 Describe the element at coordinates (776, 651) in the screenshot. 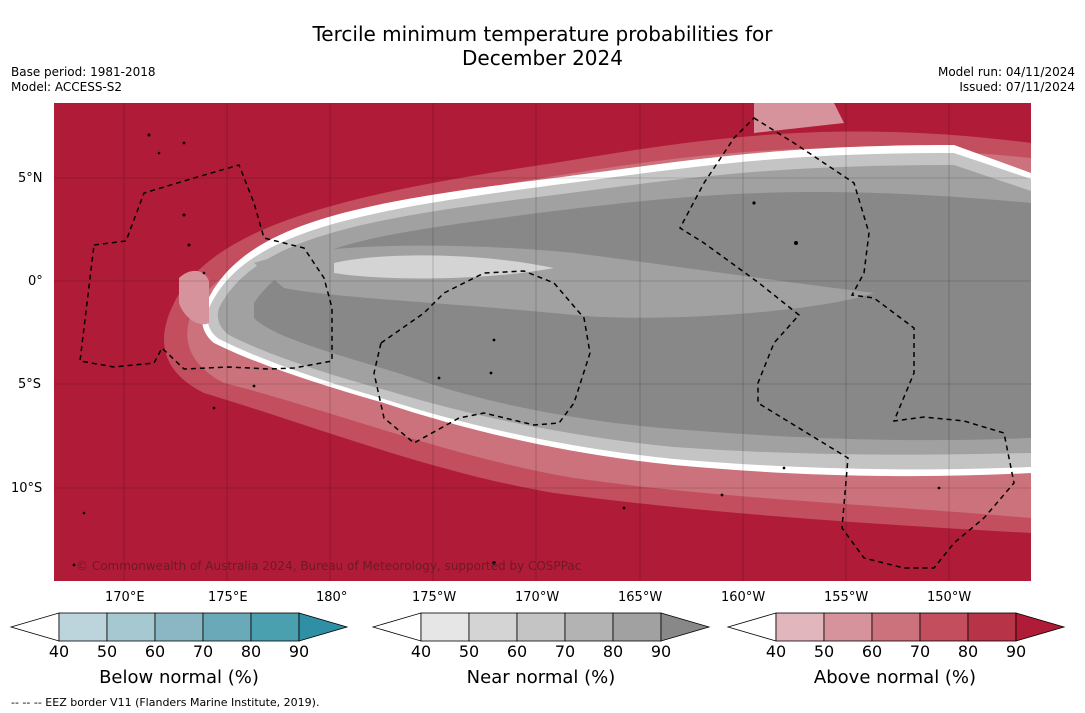

I see `above-colorbar-tick: 40` at that location.